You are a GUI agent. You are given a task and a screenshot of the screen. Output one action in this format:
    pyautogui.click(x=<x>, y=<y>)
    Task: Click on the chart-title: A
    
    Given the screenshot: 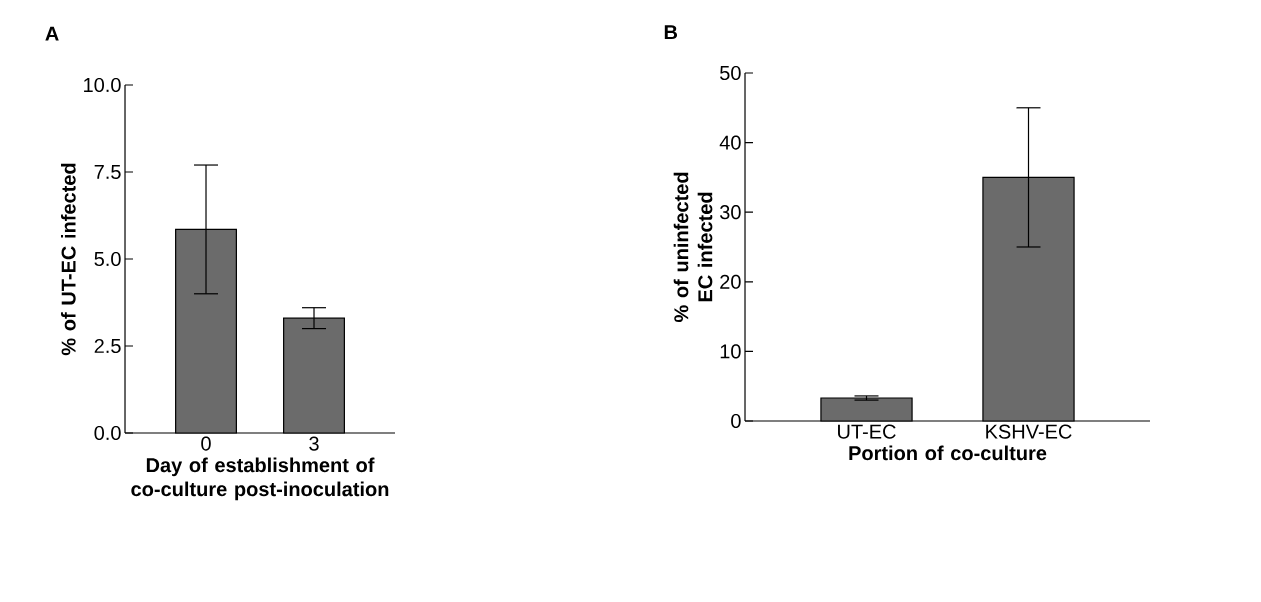 What is the action you would take?
    pyautogui.click(x=52, y=33)
    